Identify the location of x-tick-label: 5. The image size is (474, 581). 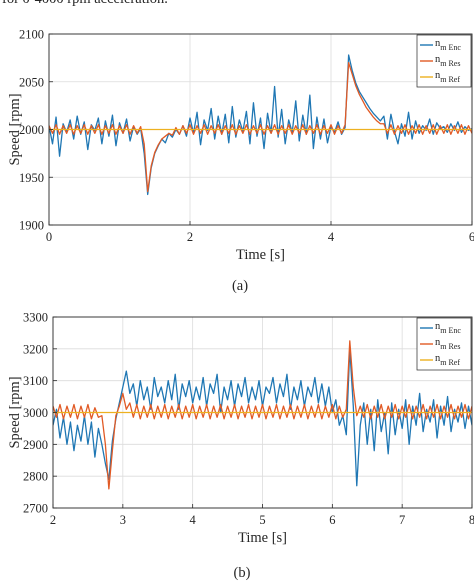
(262, 520).